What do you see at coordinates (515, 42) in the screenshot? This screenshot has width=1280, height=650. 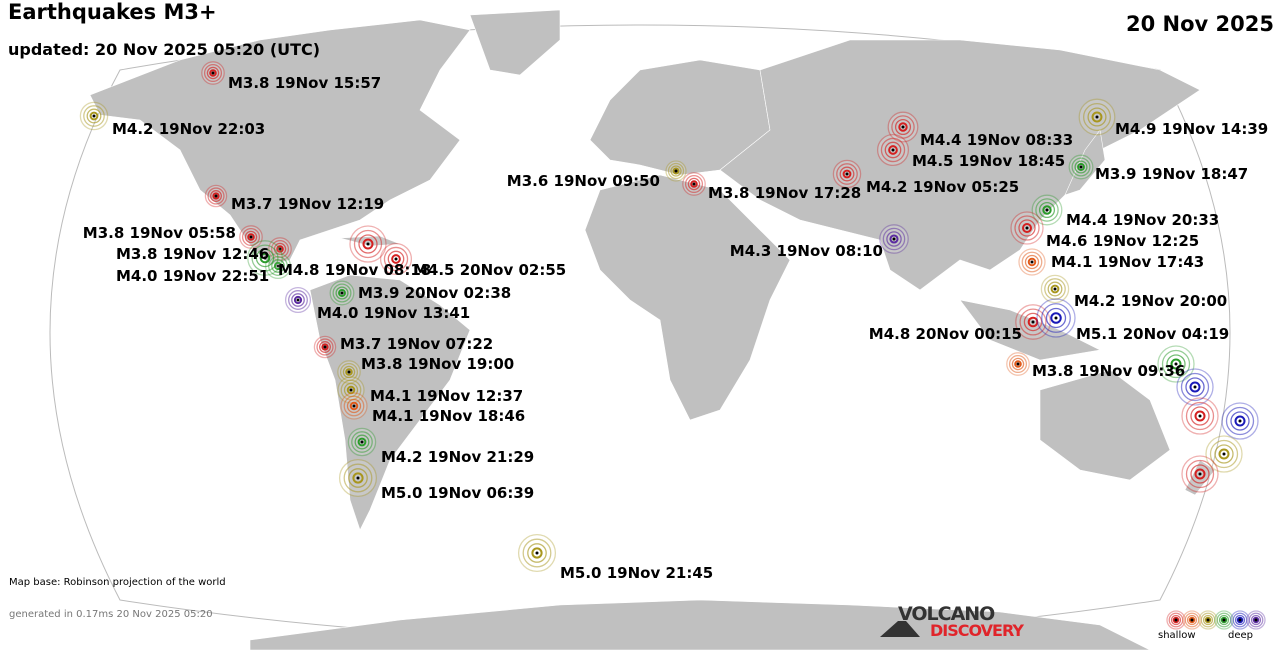 I see `greenland` at bounding box center [515, 42].